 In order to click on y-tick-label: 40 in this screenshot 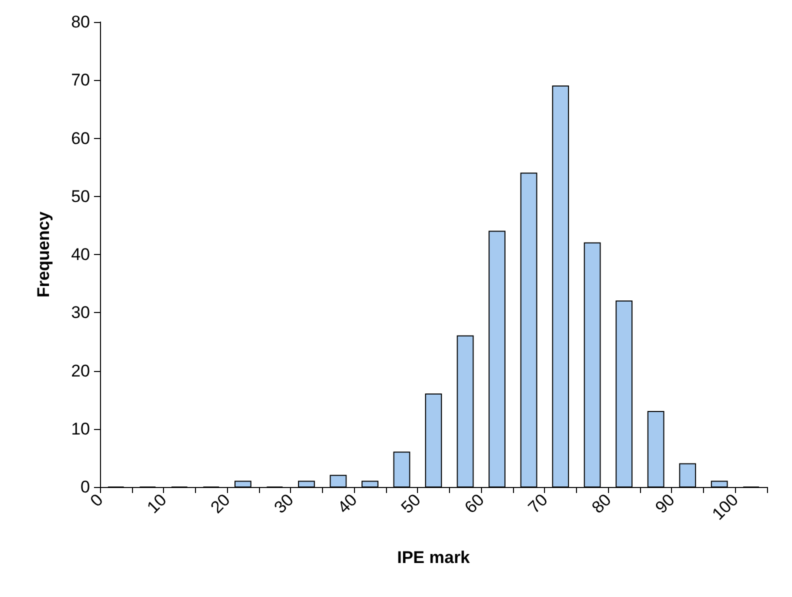, I will do `click(80, 254)`.